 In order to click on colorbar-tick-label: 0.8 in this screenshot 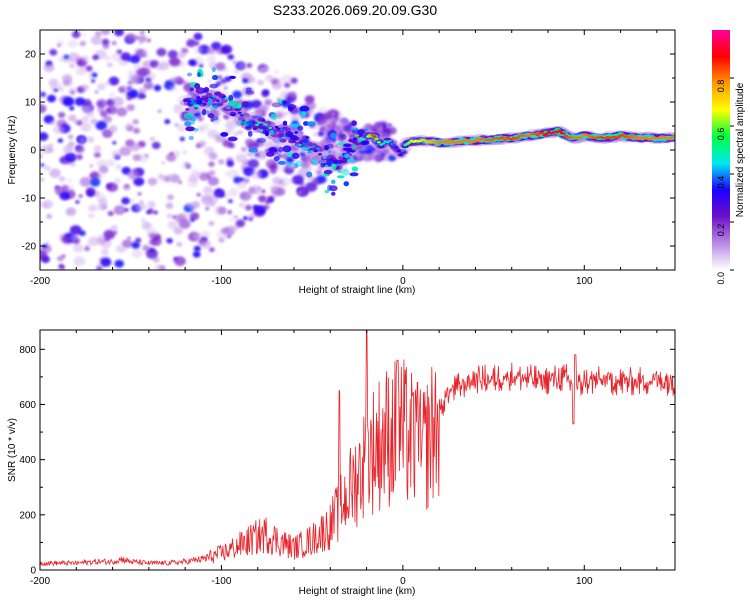, I will do `click(721, 86)`.